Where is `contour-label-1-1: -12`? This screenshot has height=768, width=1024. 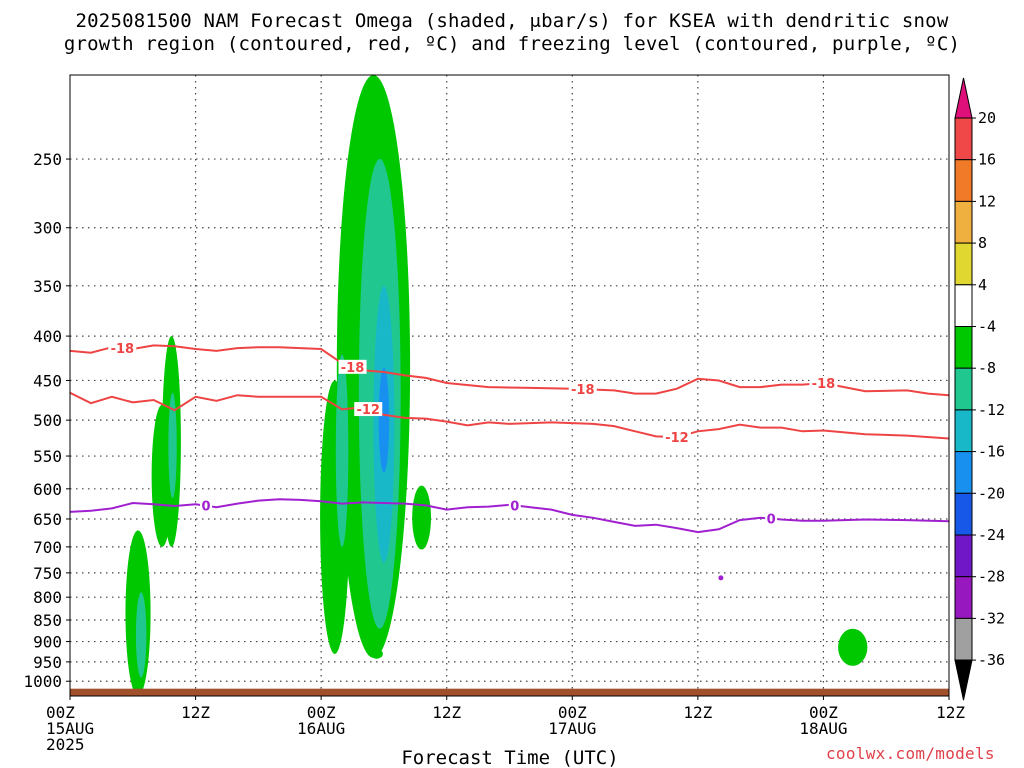
contour-label-1-1: -12 is located at coordinates (677, 438).